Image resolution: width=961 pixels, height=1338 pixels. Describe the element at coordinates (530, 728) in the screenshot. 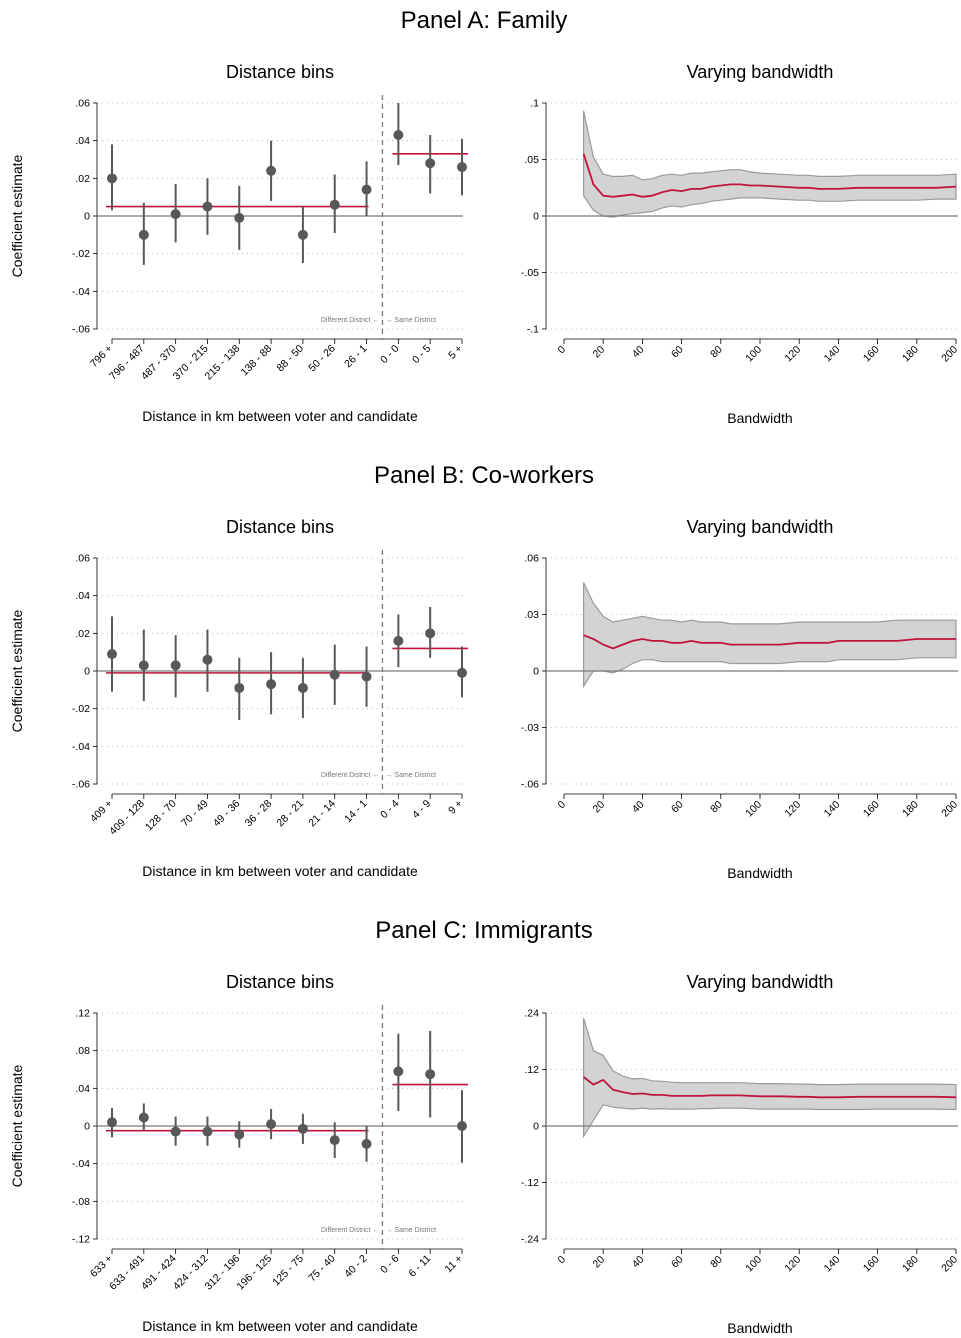

I see `y-tick-label: -.03` at that location.